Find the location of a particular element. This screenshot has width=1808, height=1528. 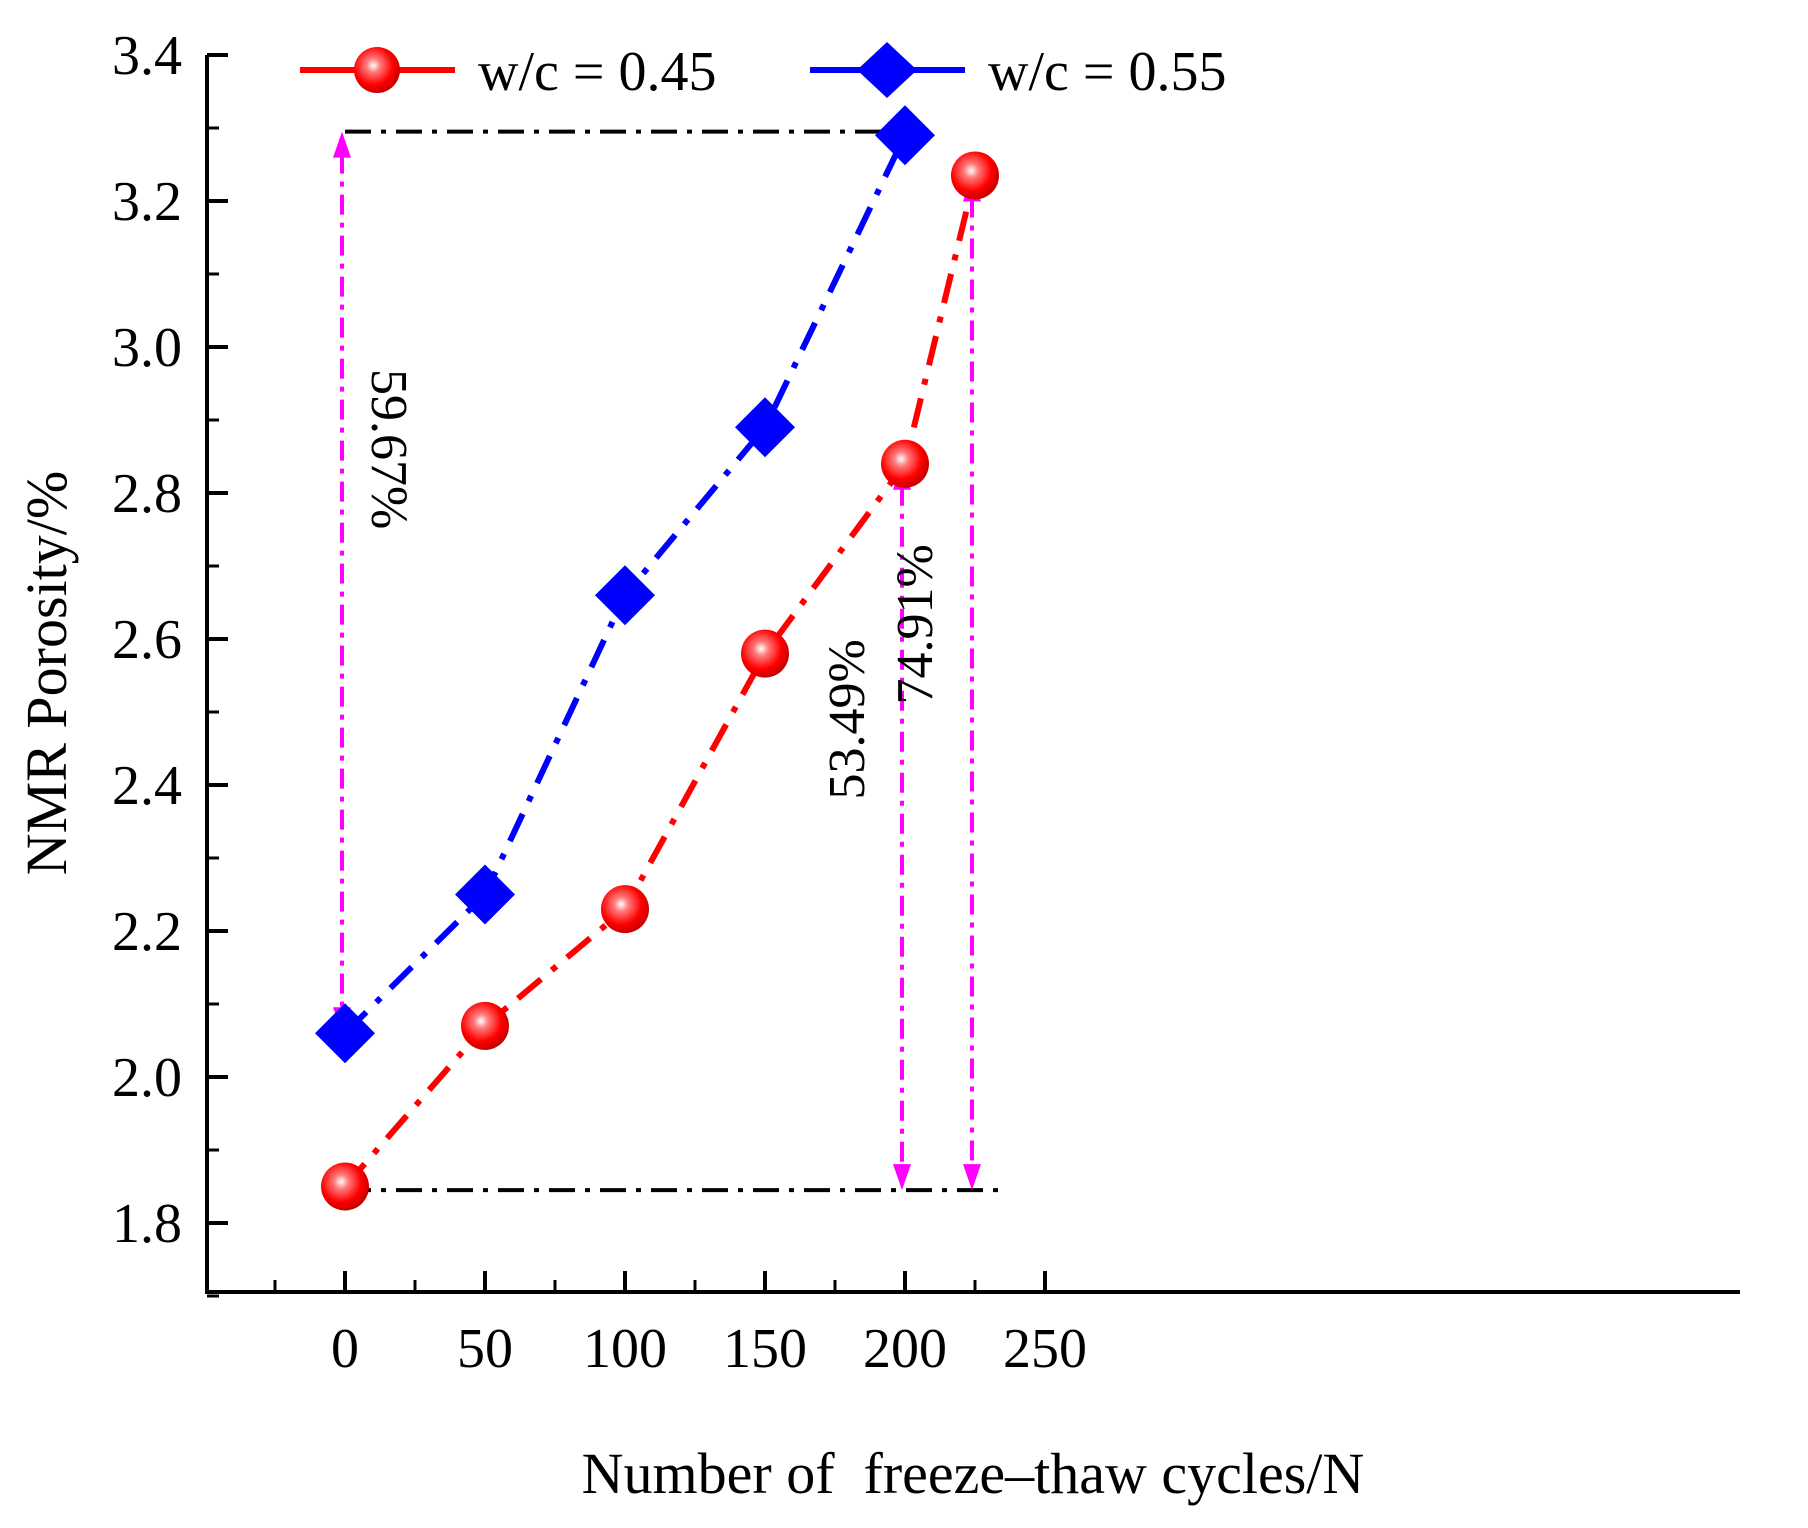

x-tick-label: 200 is located at coordinates (905, 1349).